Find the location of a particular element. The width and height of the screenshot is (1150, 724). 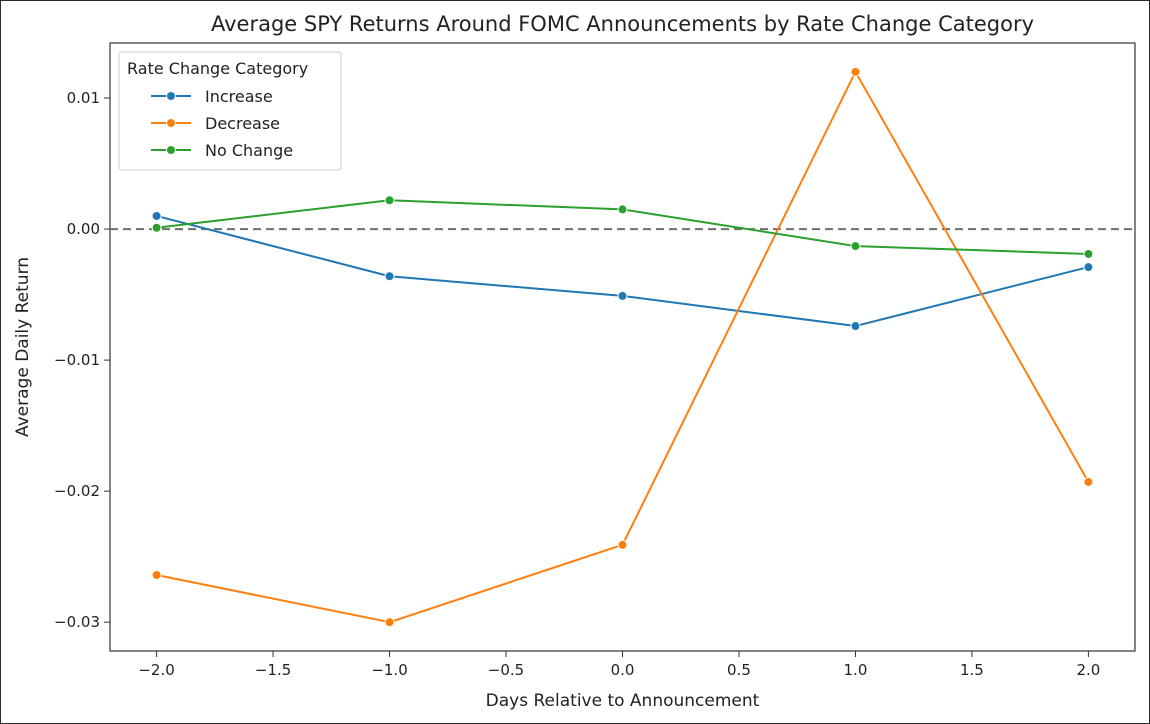

legend-marker-decrease is located at coordinates (171, 123).